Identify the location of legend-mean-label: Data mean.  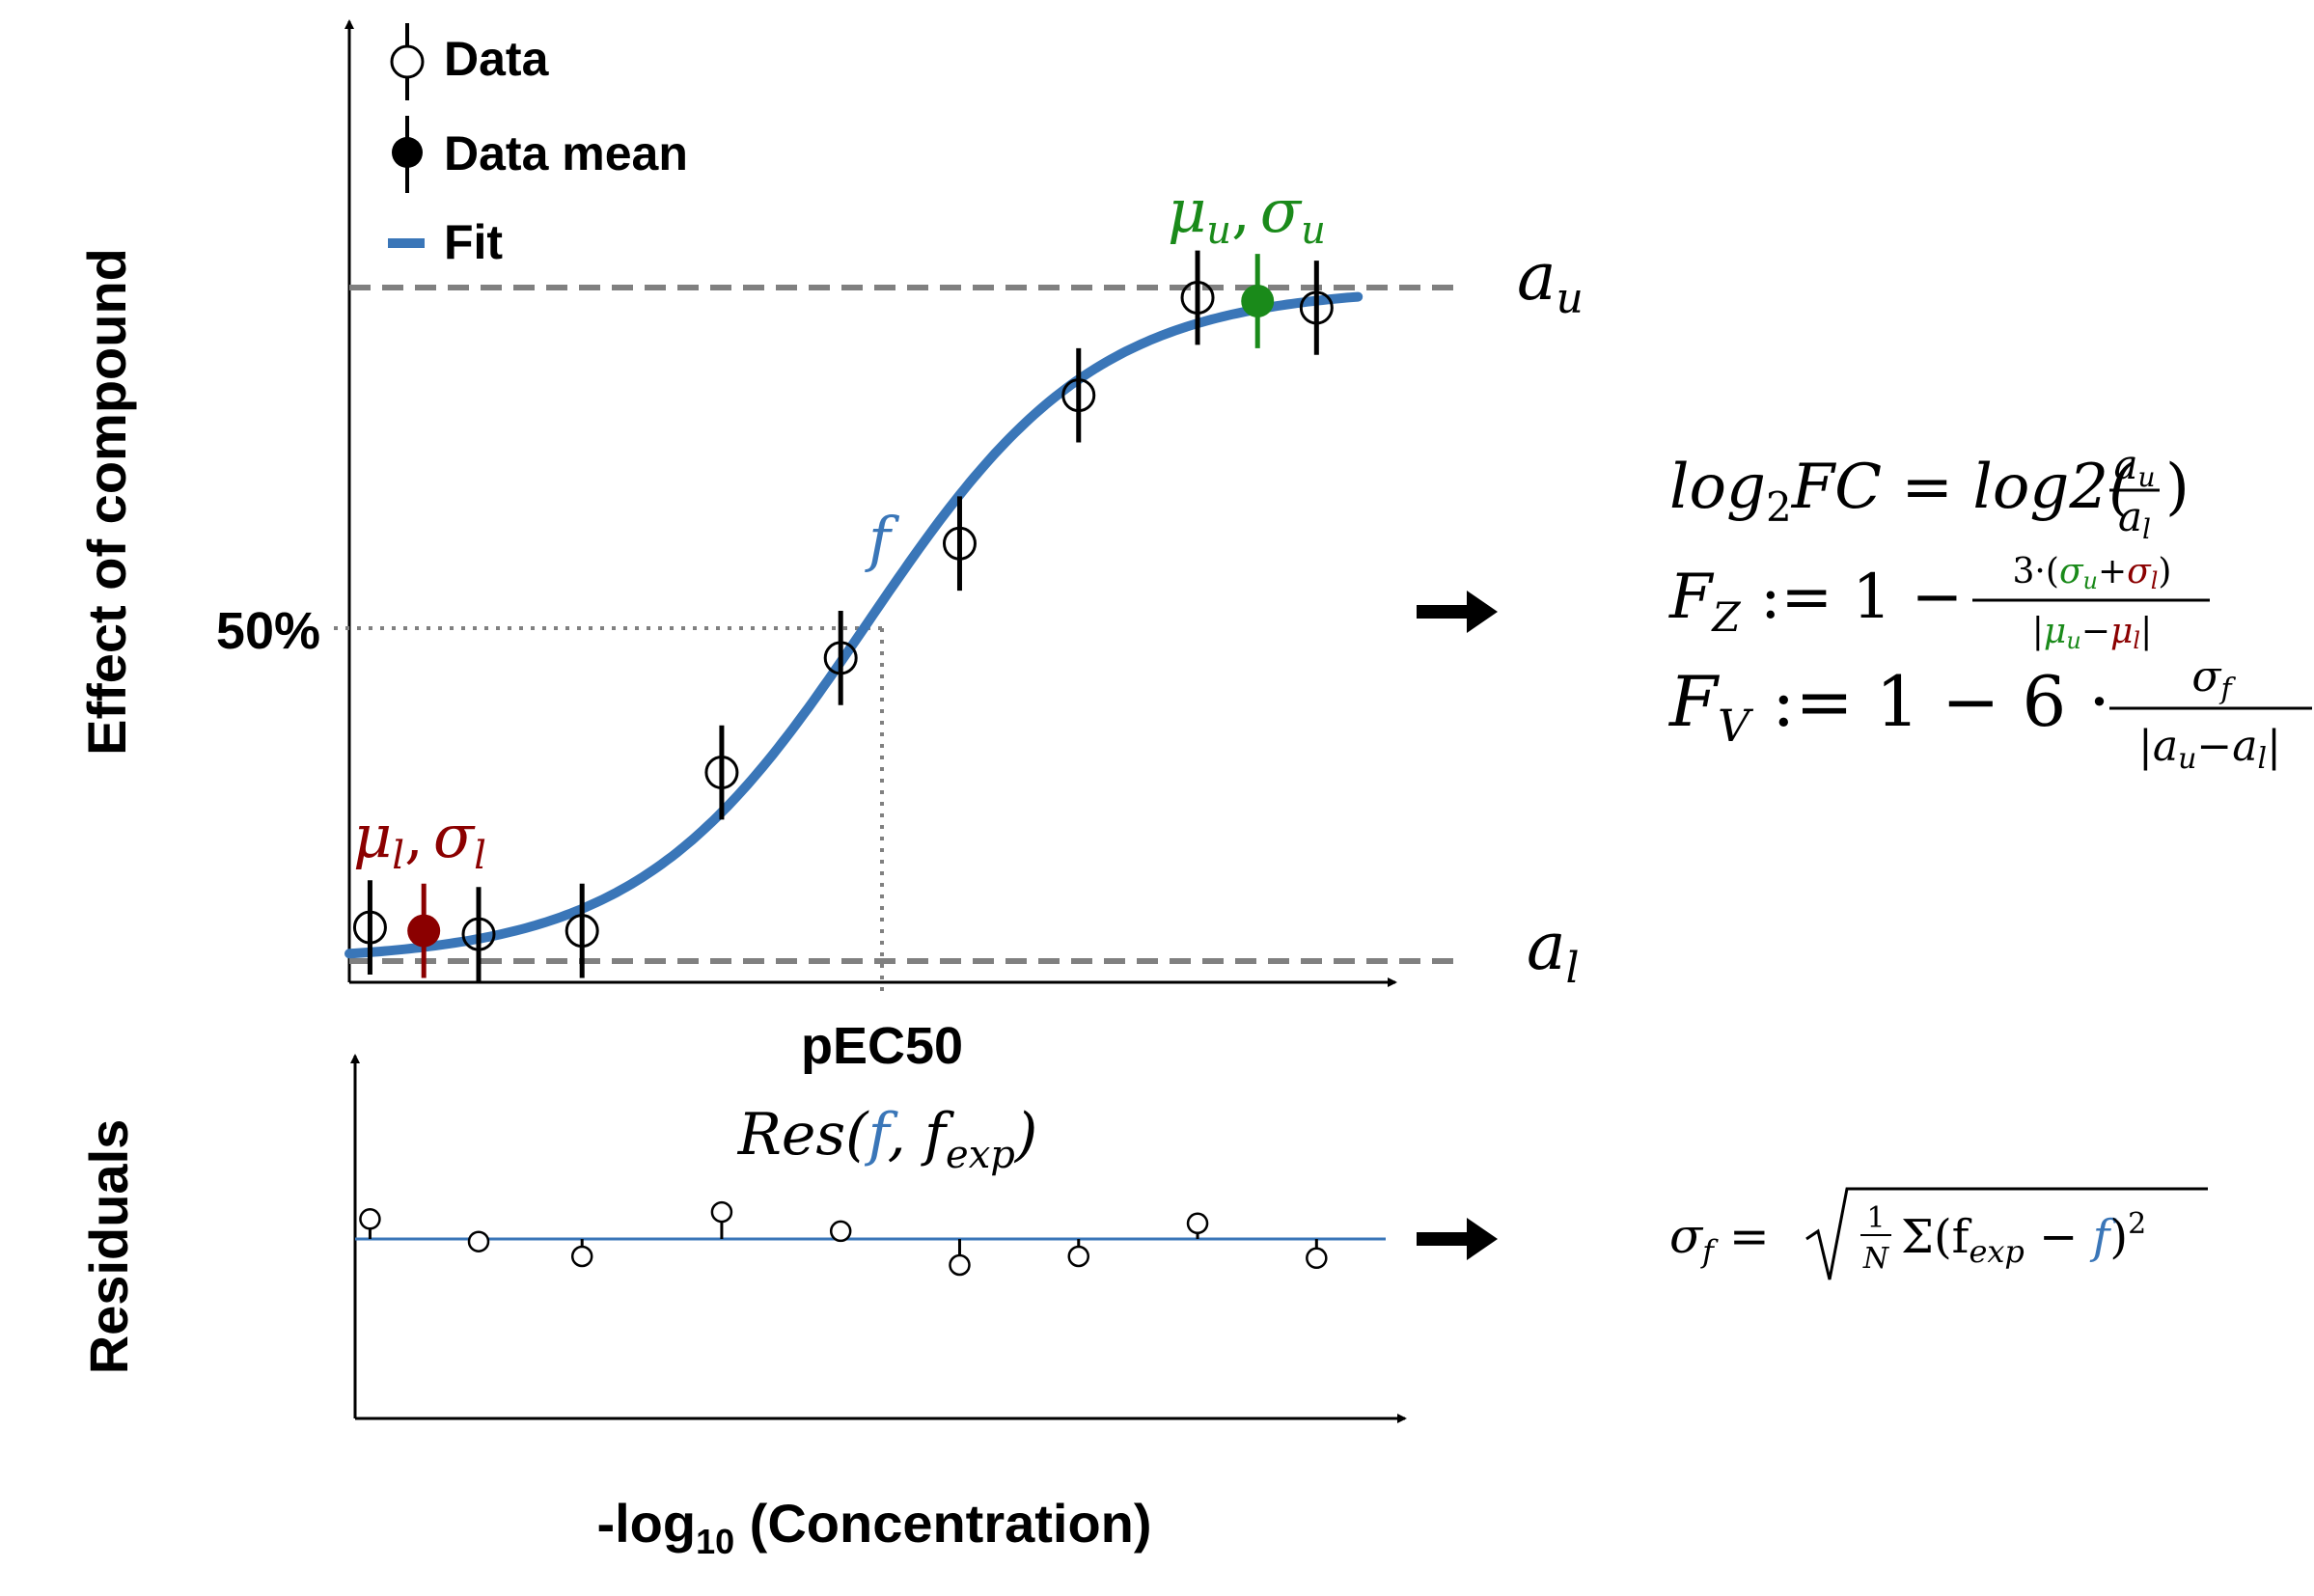
(566, 153).